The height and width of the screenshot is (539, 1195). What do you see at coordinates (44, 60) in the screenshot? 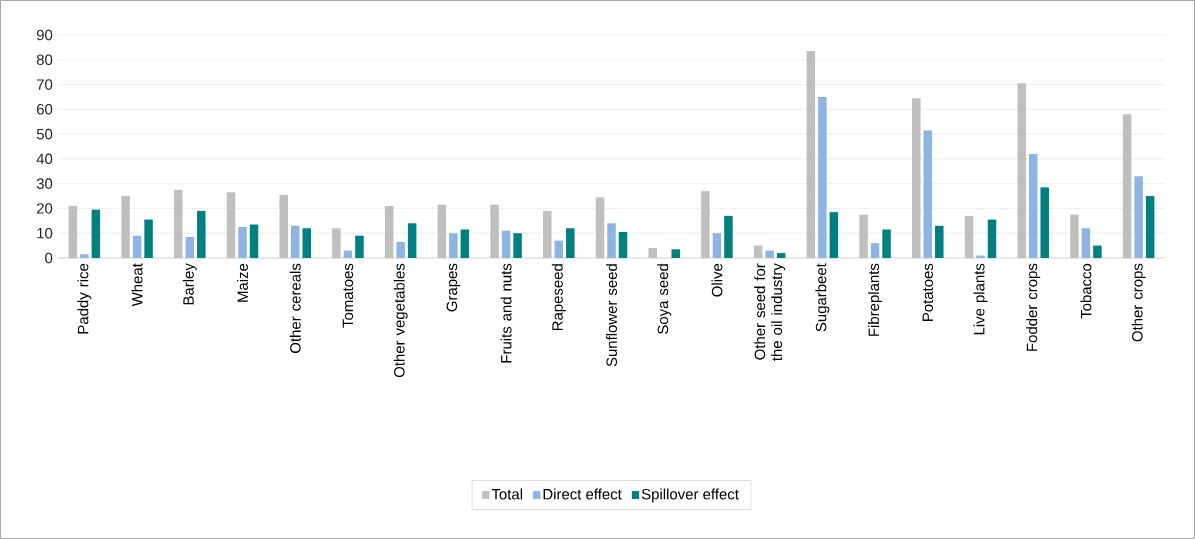
I see `y-tick-label: 80` at bounding box center [44, 60].